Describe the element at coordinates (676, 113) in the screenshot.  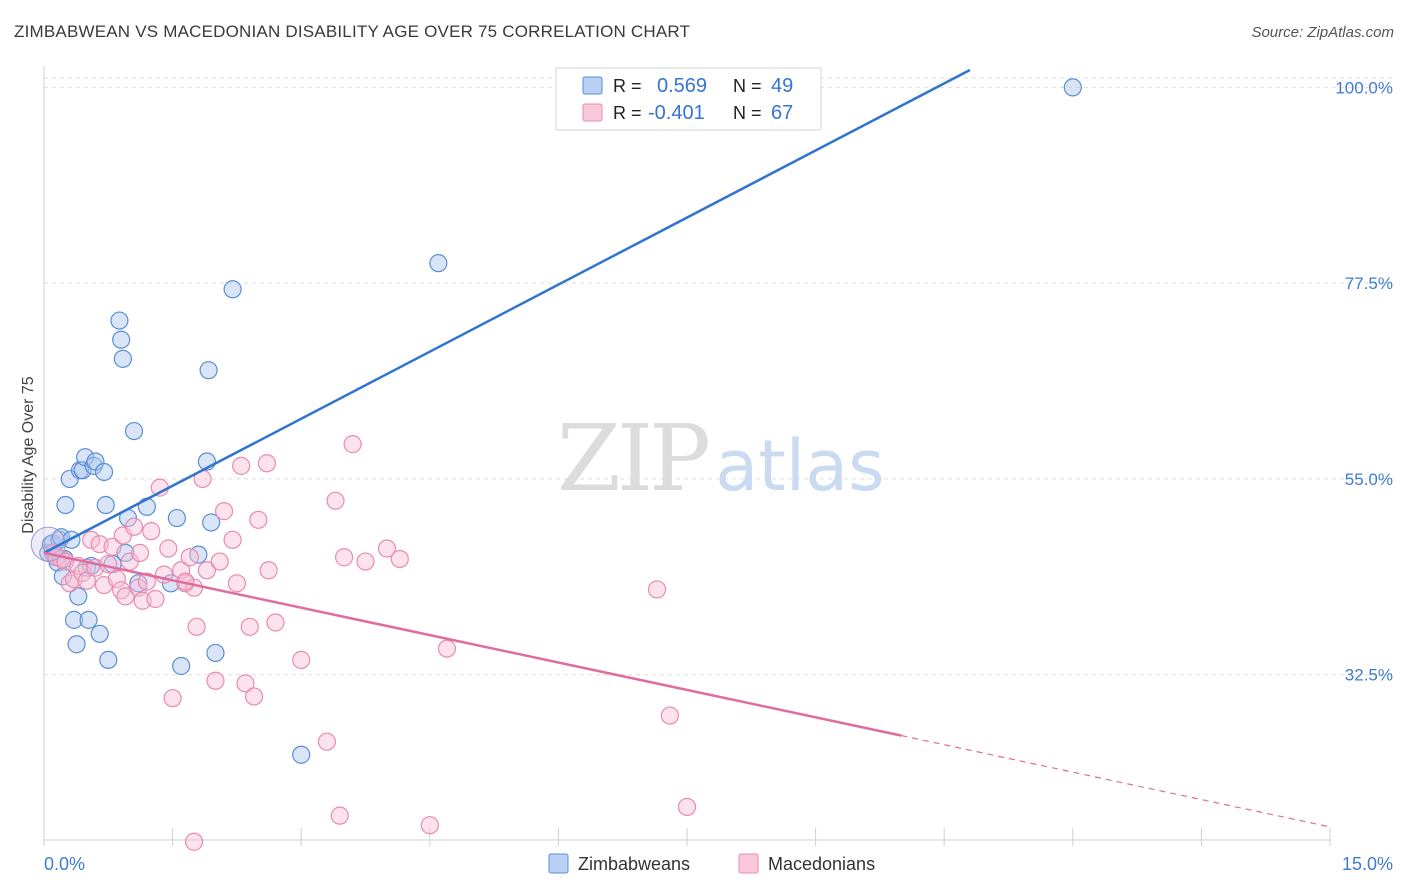
I see `legend-r-value-2: -0.401` at that location.